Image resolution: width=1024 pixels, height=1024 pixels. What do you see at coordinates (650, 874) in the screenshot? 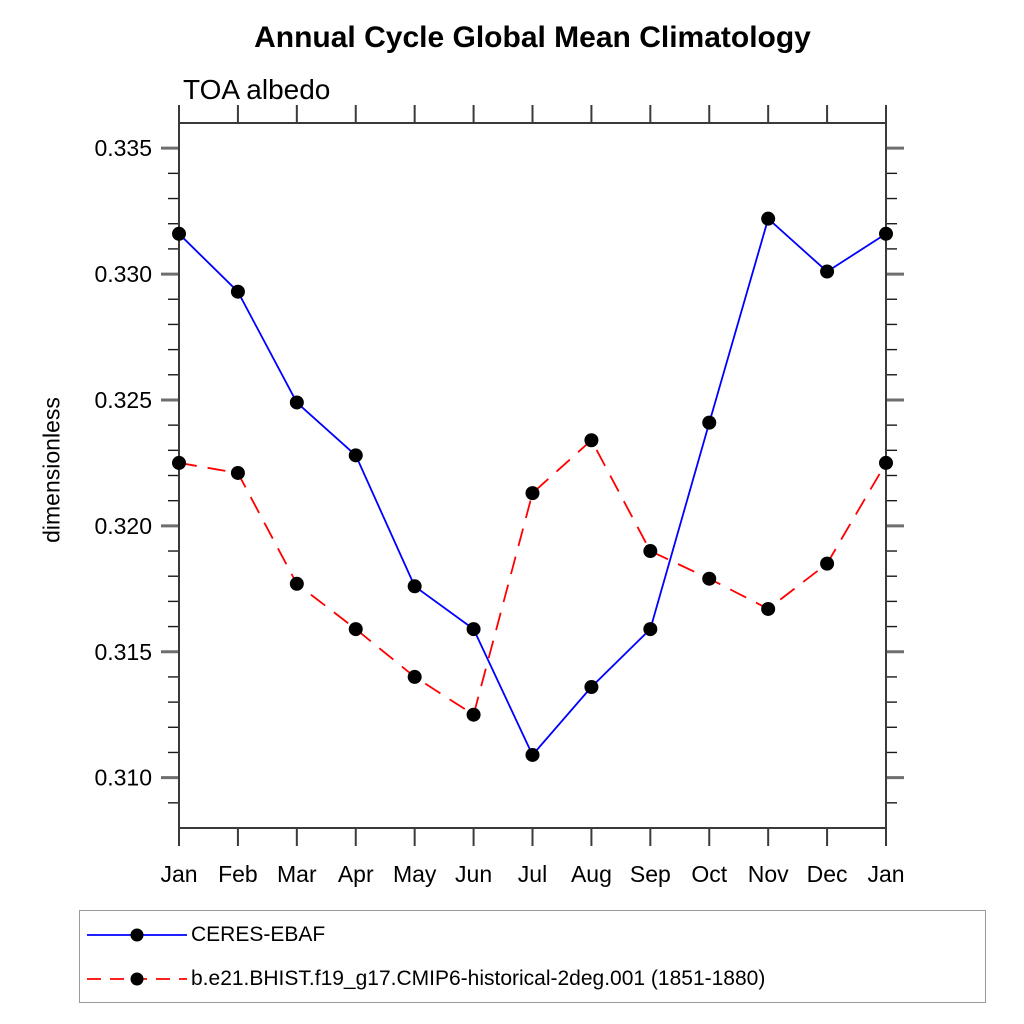
I see `x-tick-label: Sep` at bounding box center [650, 874].